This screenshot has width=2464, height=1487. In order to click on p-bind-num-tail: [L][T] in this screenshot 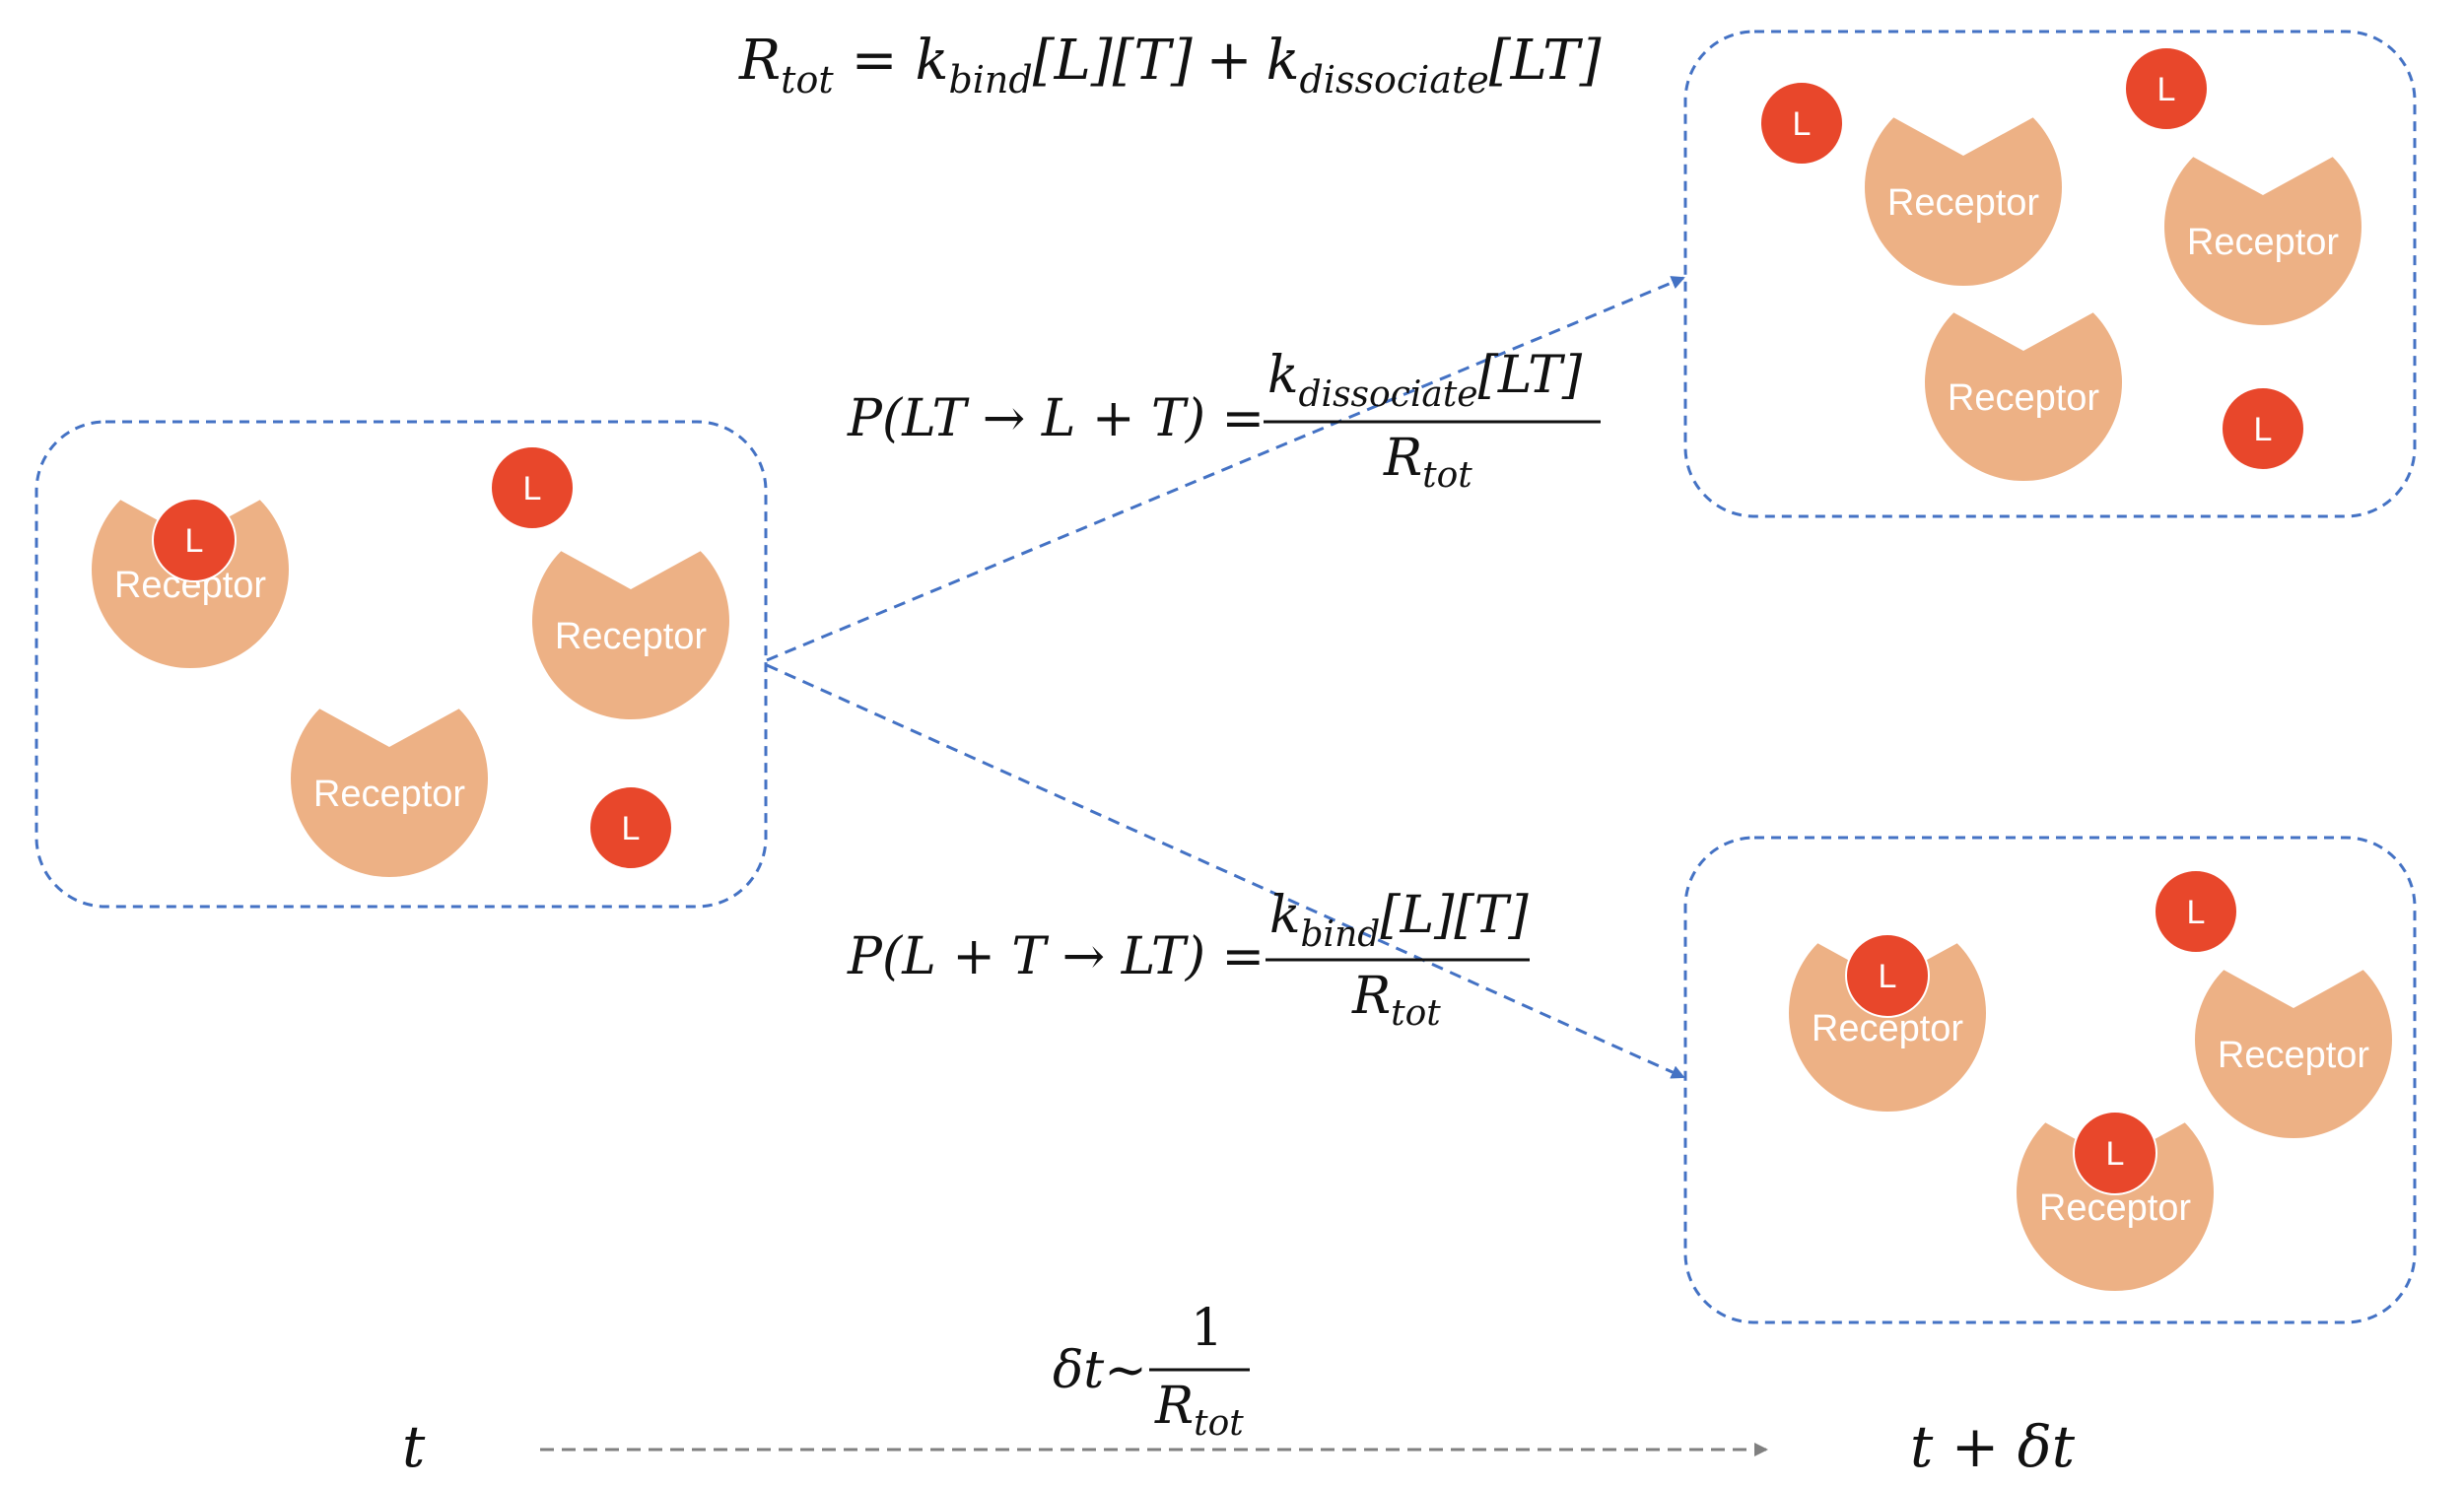, I will do `click(1454, 916)`.